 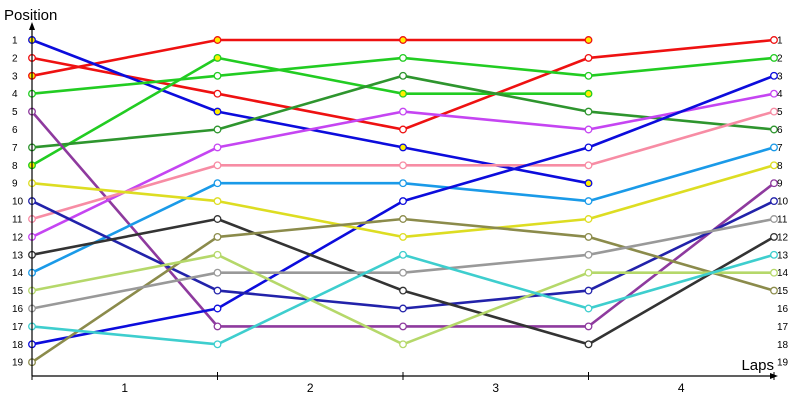 I want to click on y-tick-label: 2, so click(x=15, y=58).